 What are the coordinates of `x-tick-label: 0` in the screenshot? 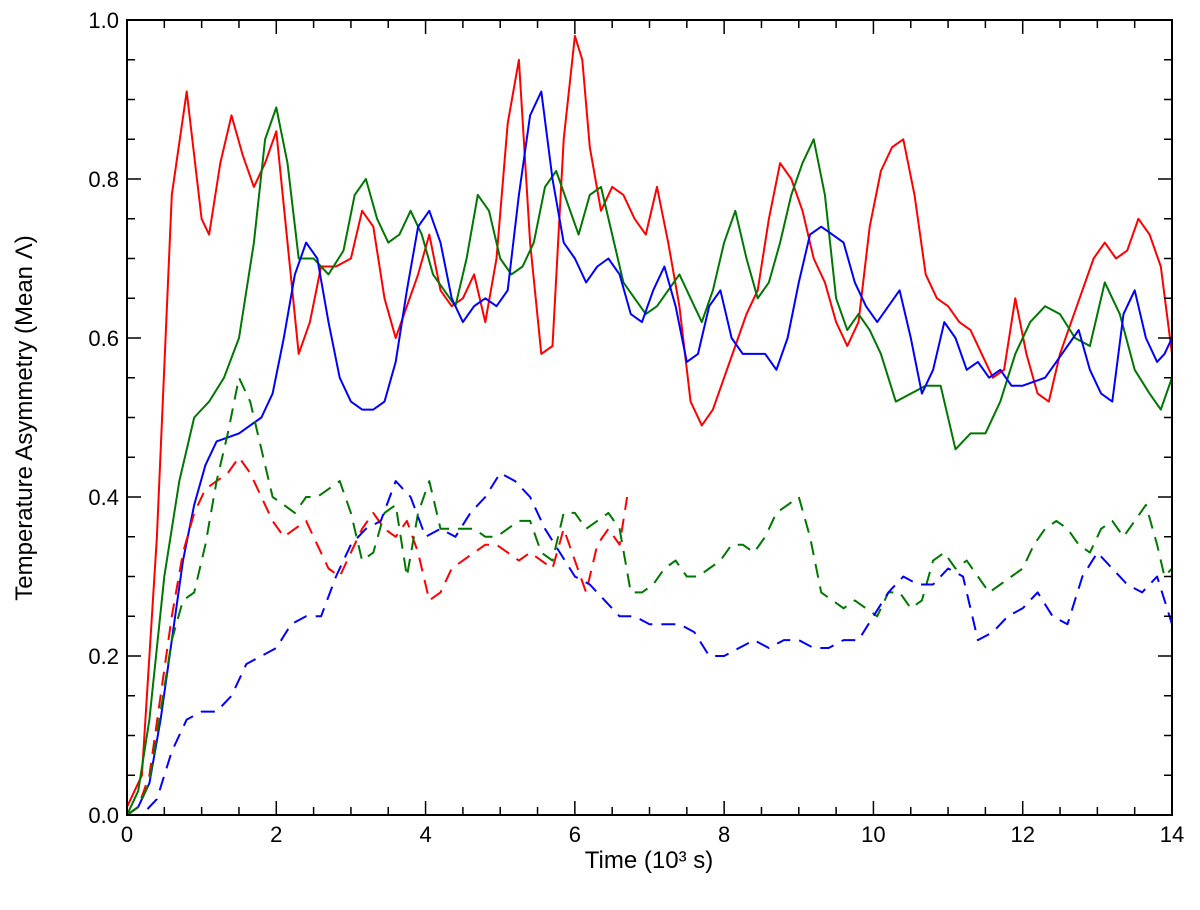 It's located at (127, 834).